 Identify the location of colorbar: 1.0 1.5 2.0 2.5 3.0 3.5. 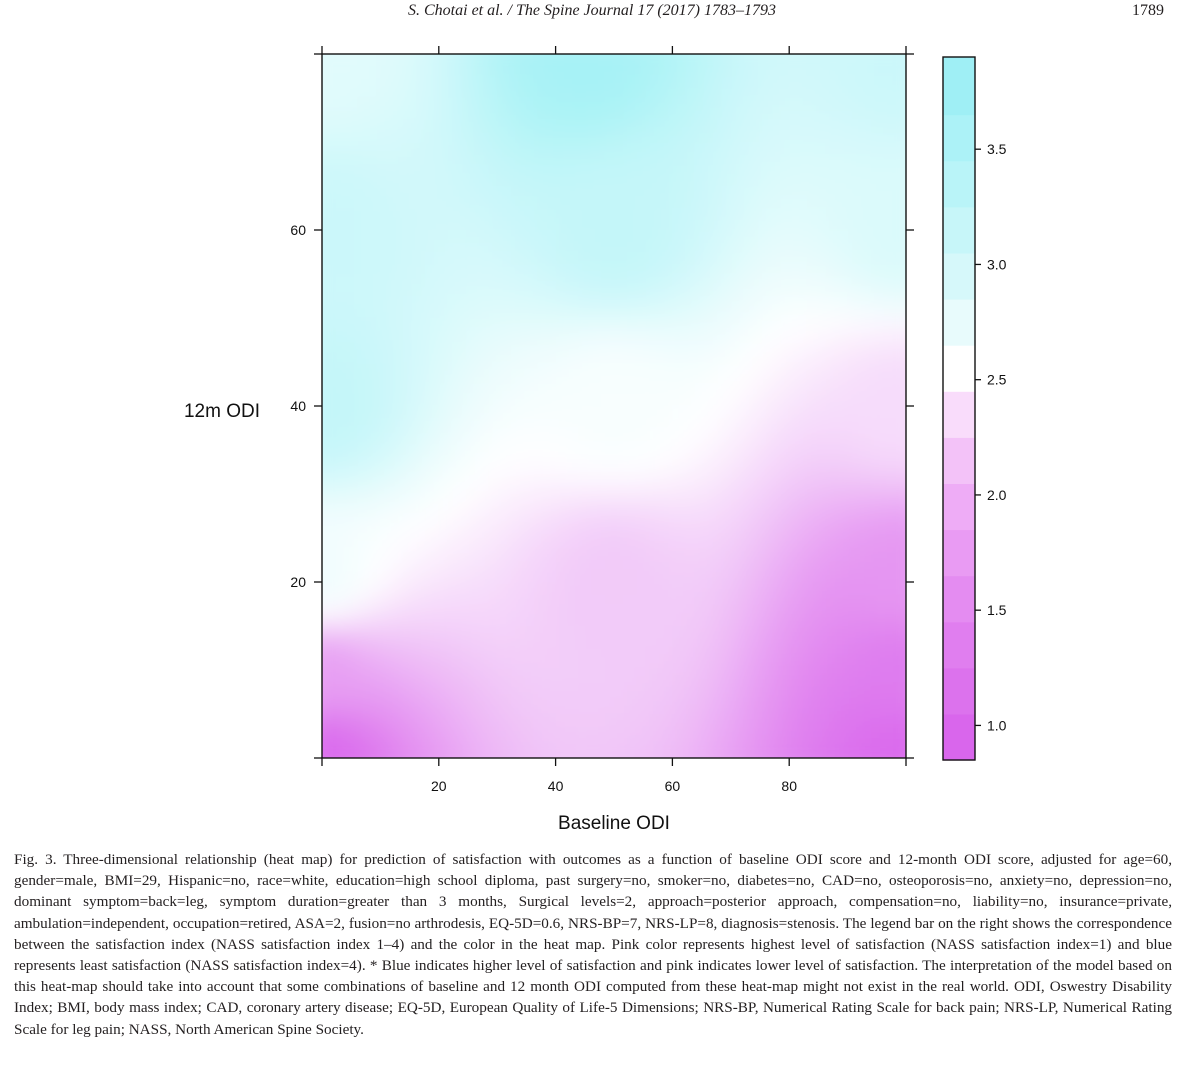
(974, 408).